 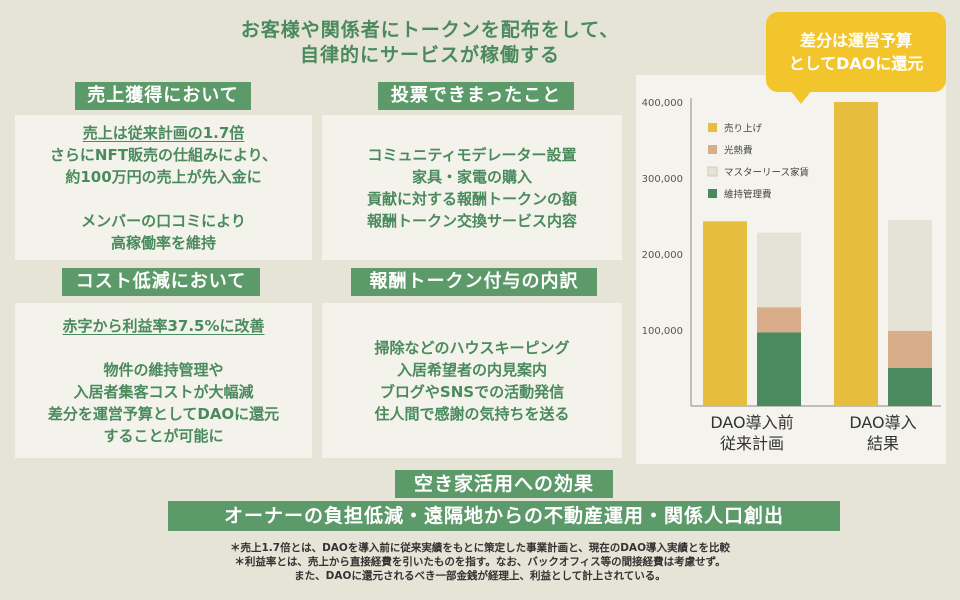 I want to click on vote-line-4: 報酬トークン交換サービス内容, so click(x=471, y=220).